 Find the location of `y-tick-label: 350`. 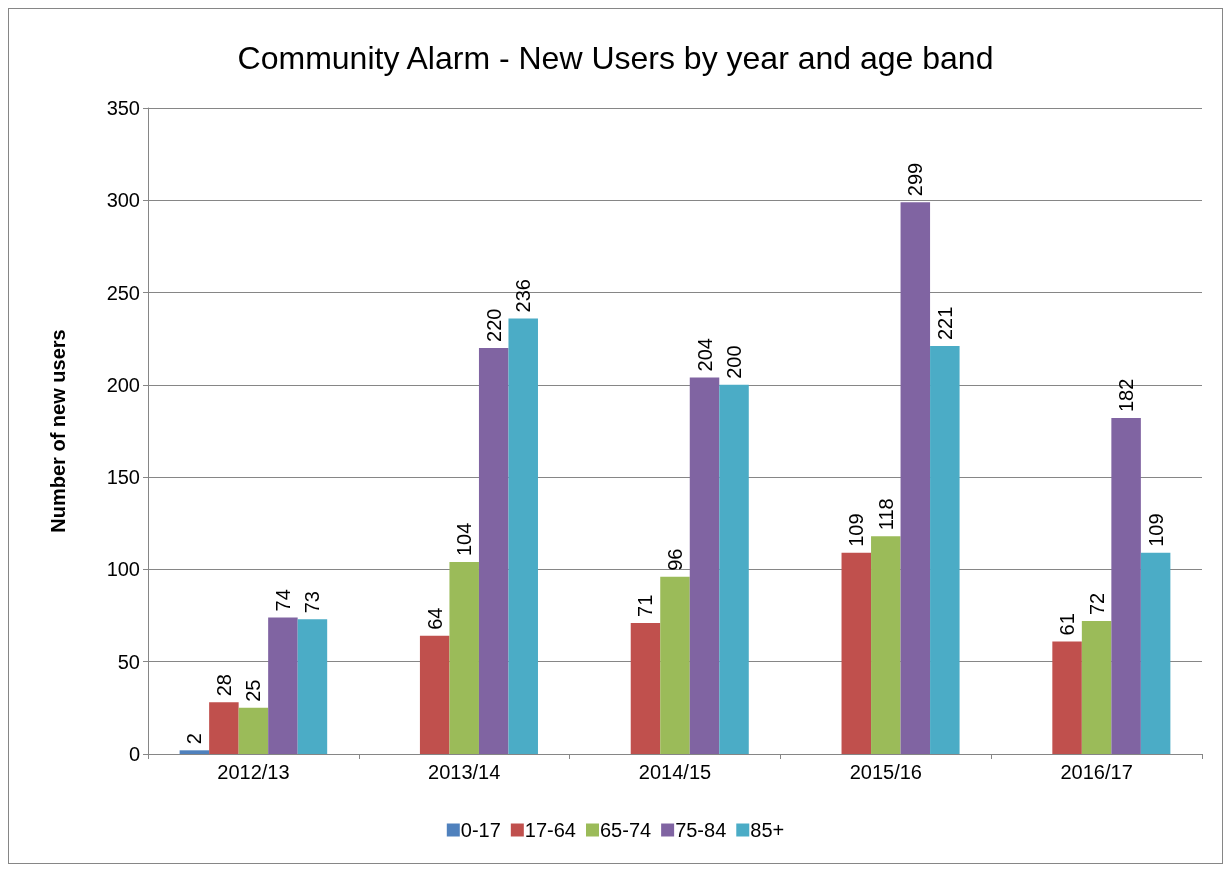

y-tick-label: 350 is located at coordinates (123, 108).